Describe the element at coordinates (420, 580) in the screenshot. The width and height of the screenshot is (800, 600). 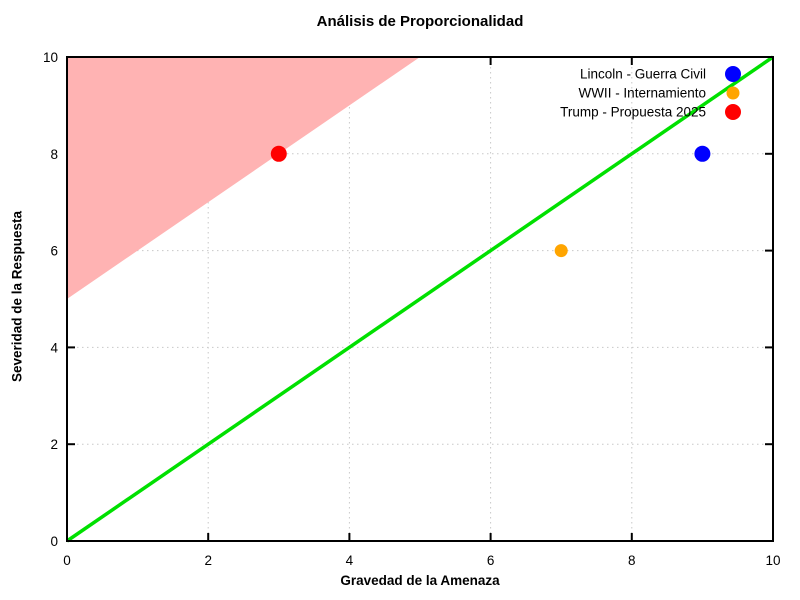
I see `x-axis-label: Gravedad de la Amenaza` at that location.